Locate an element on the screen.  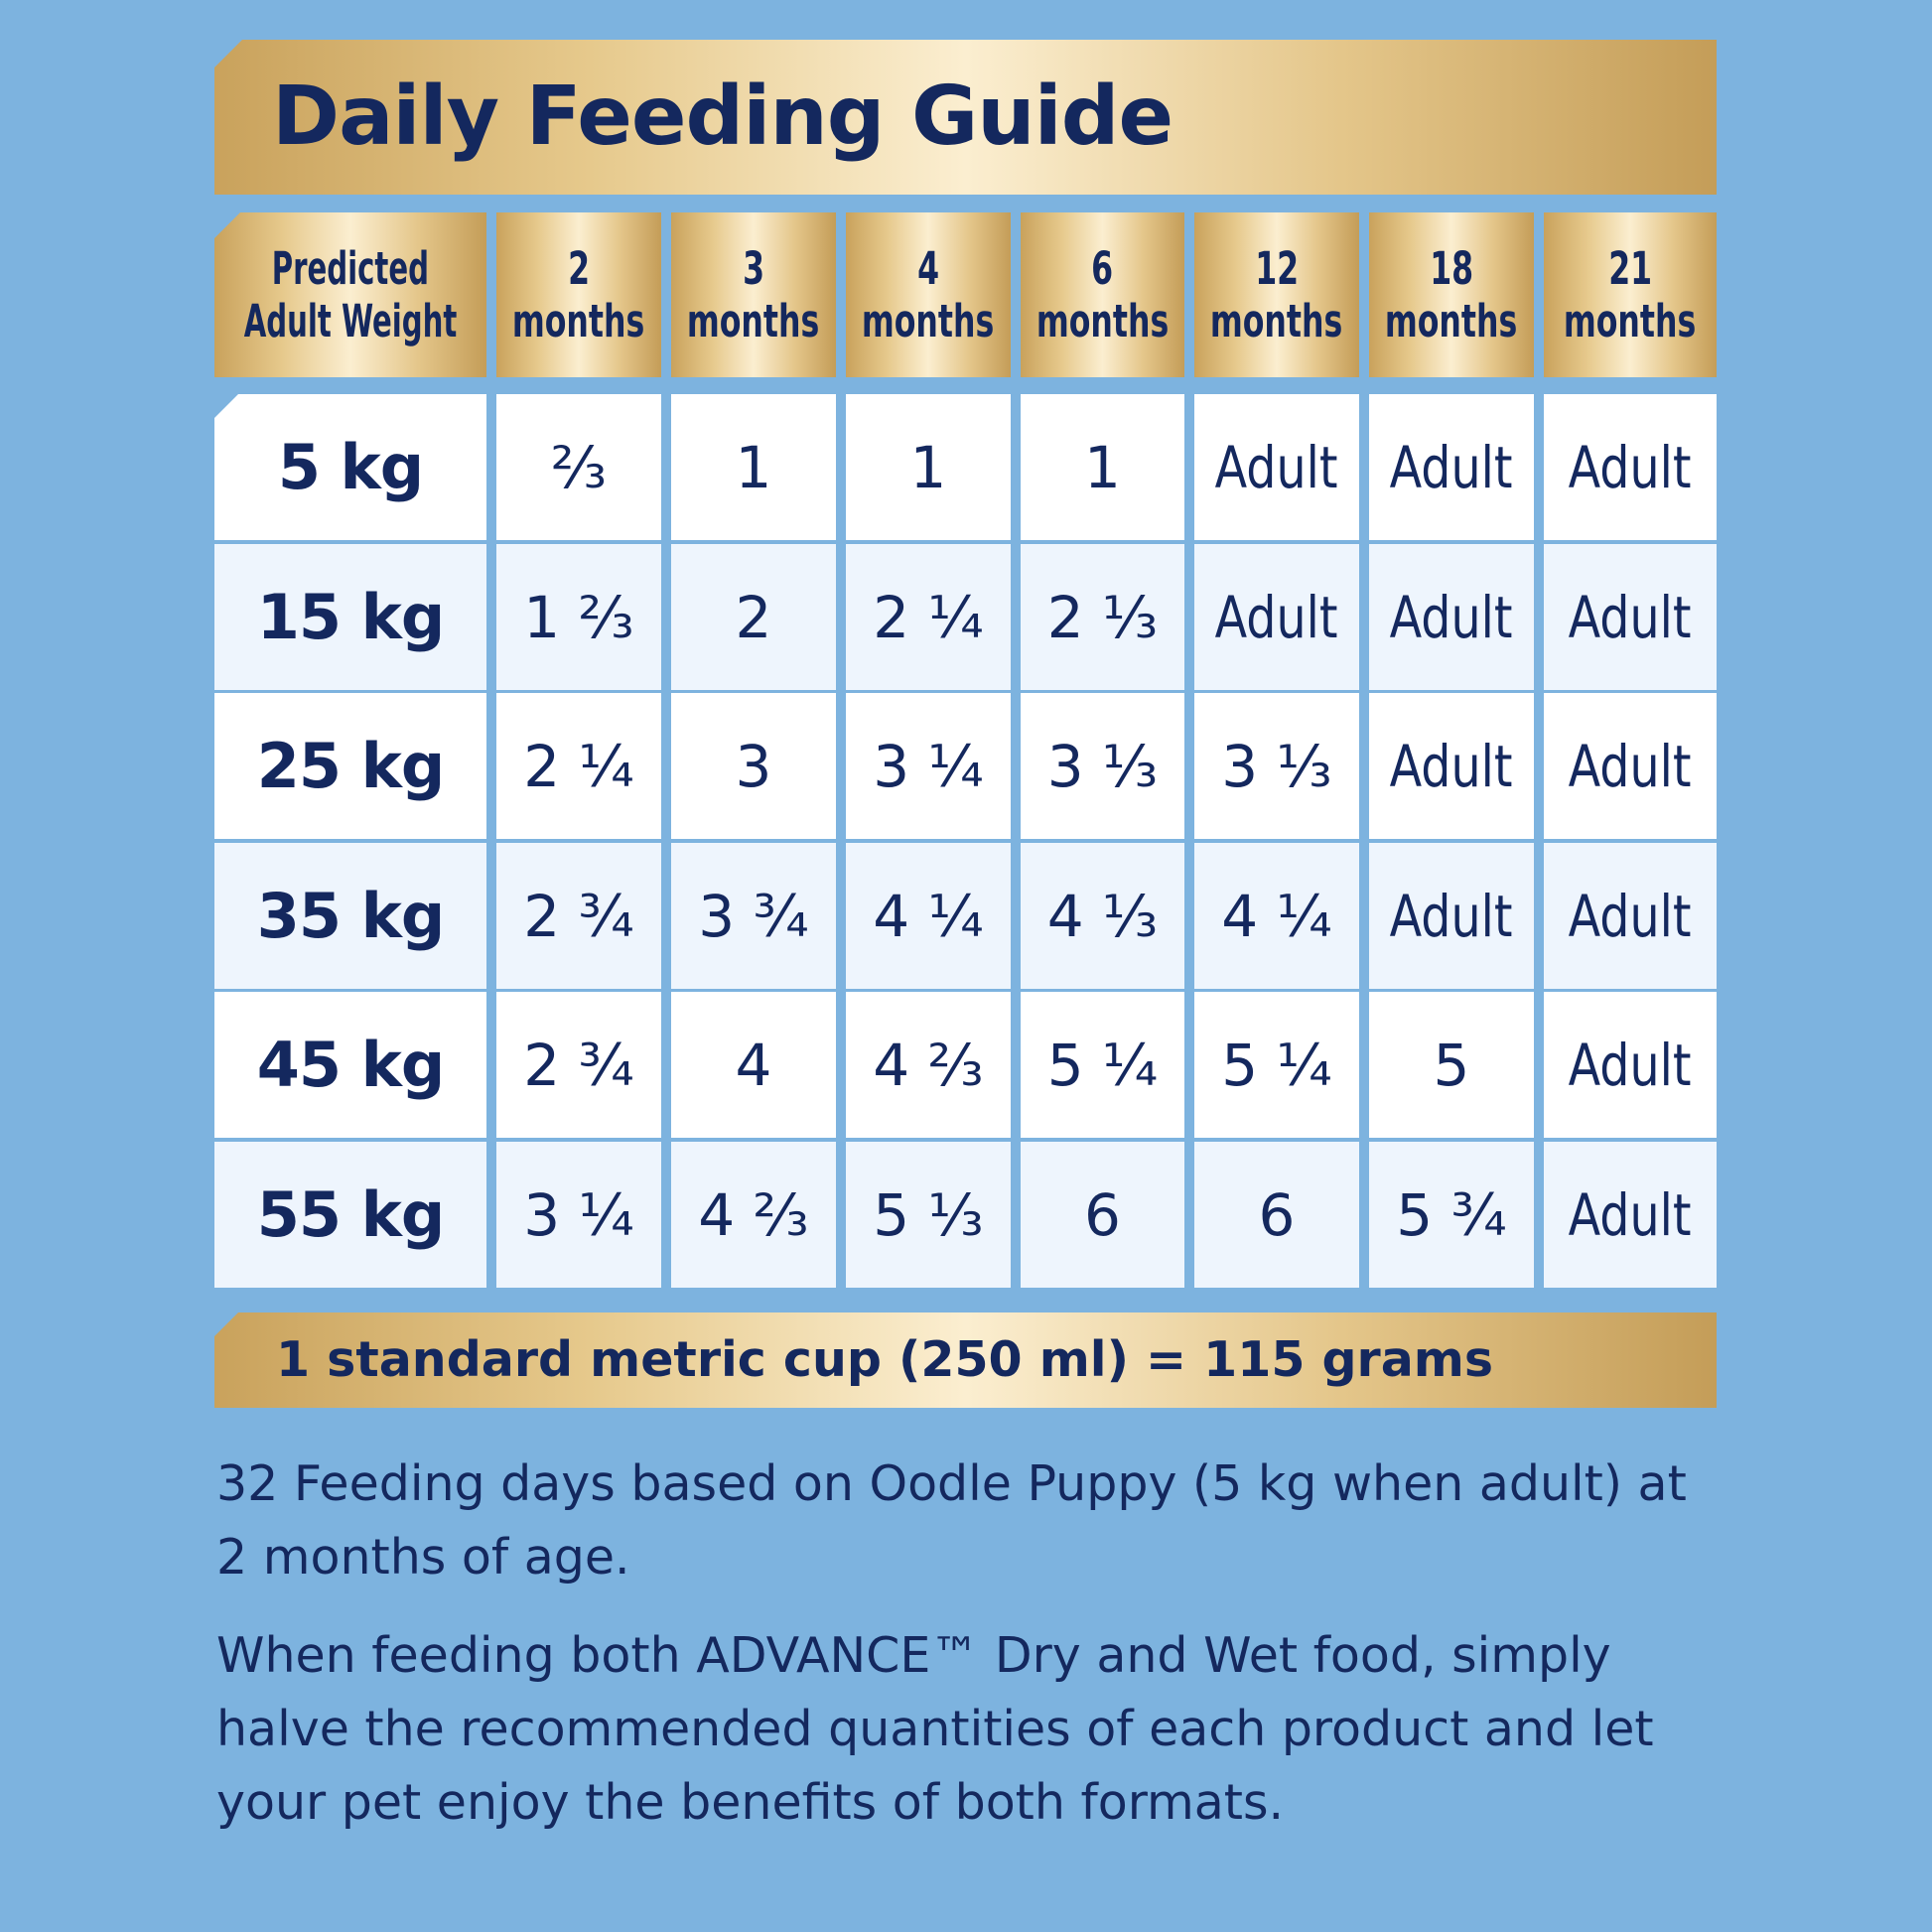
cup-amount-cell: 4 is located at coordinates (753, 1065).